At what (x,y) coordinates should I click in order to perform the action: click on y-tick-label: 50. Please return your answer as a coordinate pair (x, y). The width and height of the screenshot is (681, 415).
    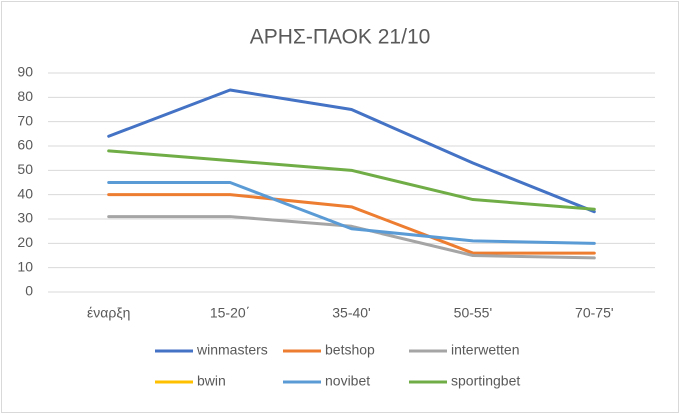
    Looking at the image, I should click on (25, 169).